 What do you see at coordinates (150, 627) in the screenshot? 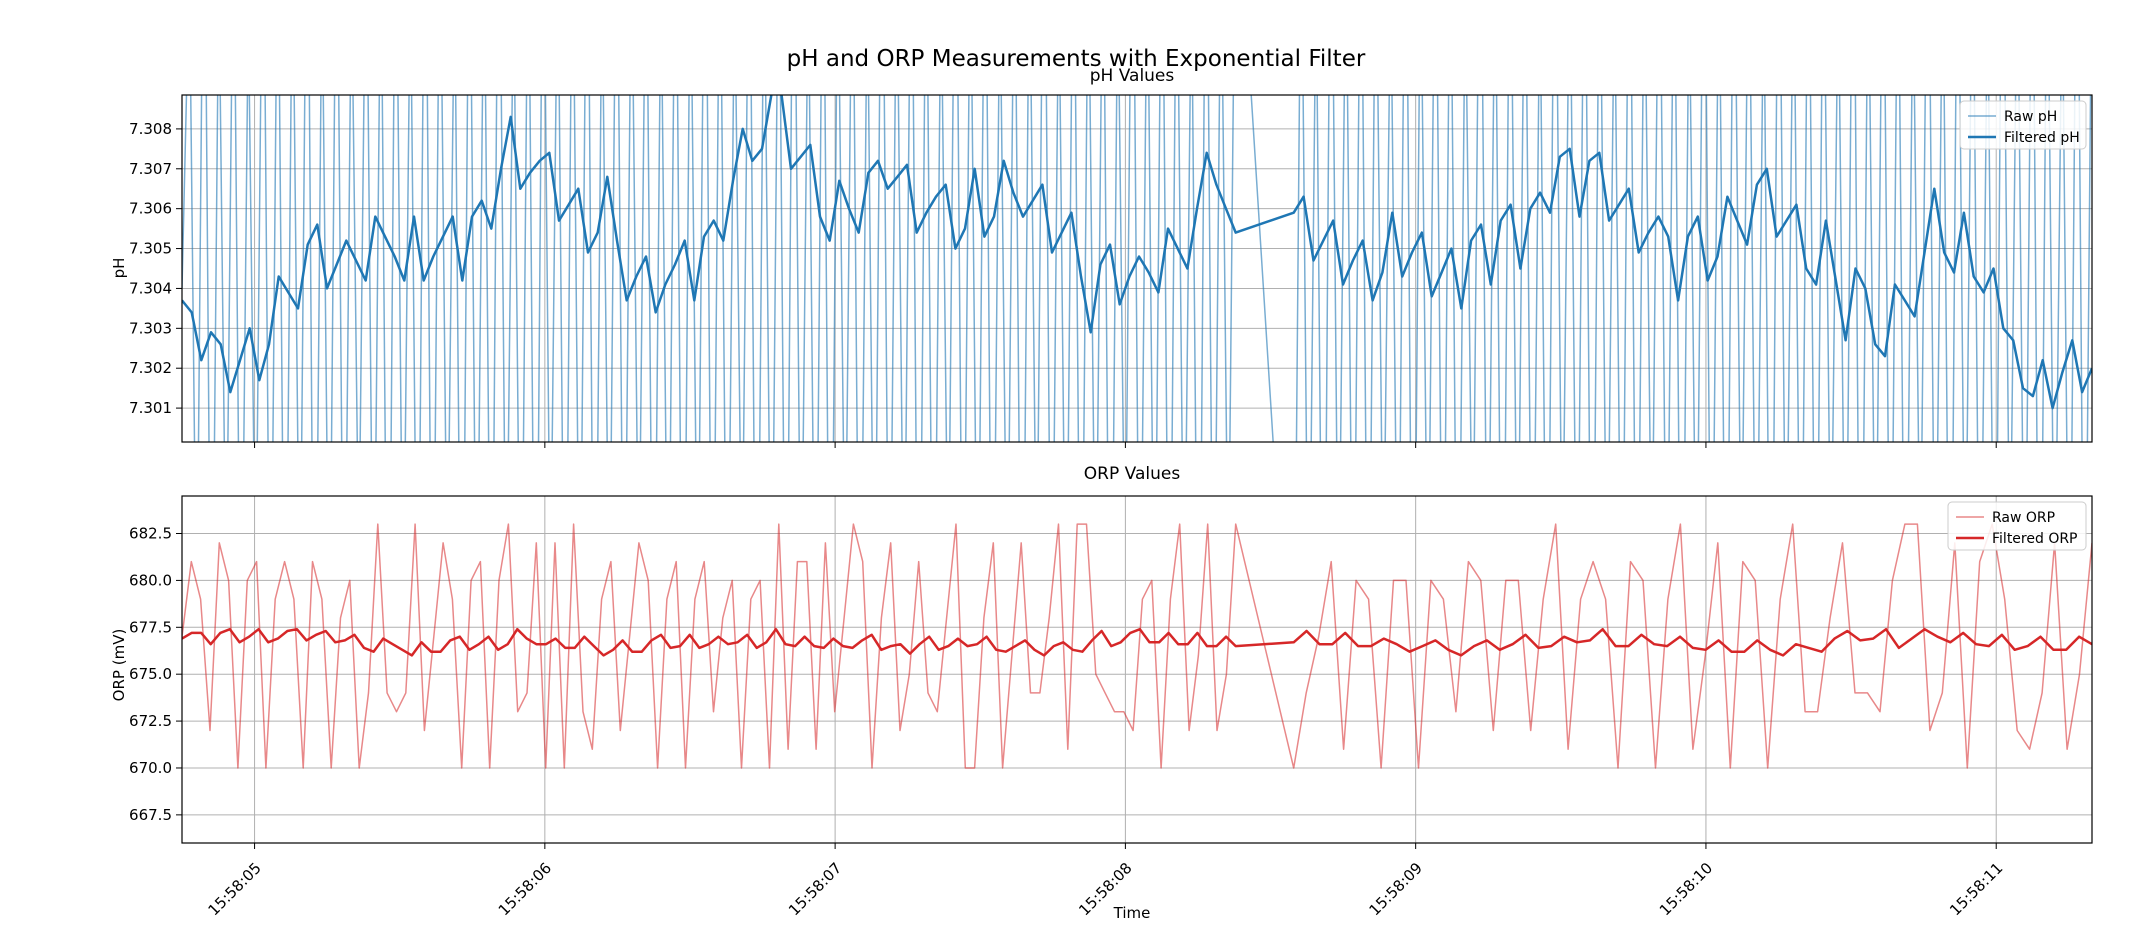
I see `orp-y-tick-label: 677.5` at bounding box center [150, 627].